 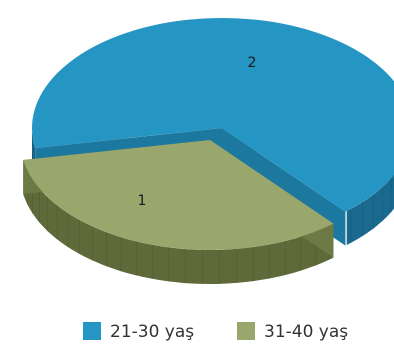 What do you see at coordinates (142, 201) in the screenshot?
I see `data-label-31-40: 1` at bounding box center [142, 201].